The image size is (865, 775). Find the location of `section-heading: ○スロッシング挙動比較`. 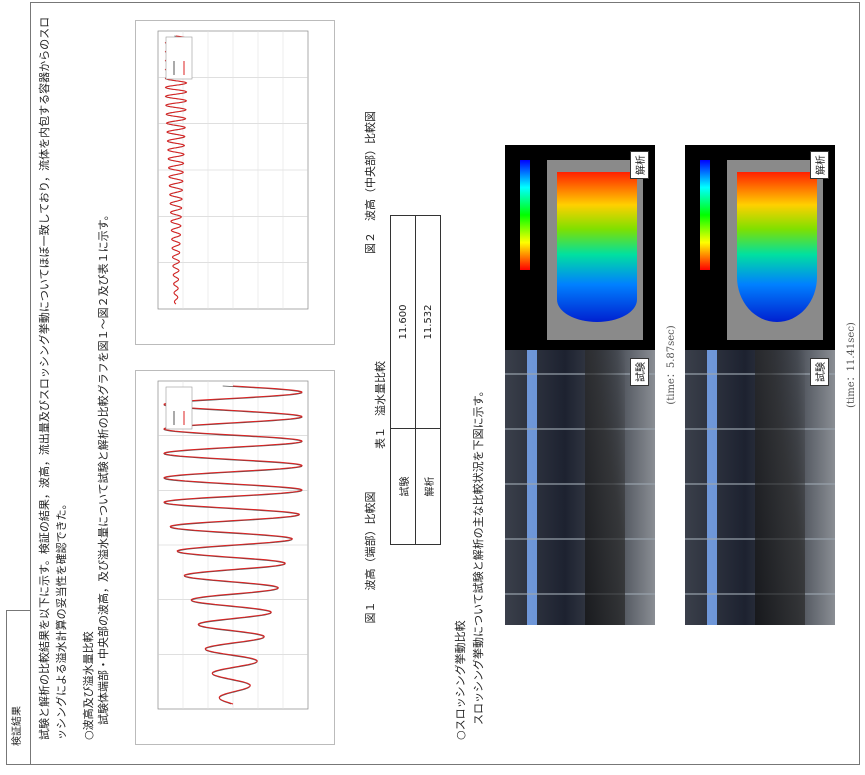

section-heading: ○スロッシング挙動比較 is located at coordinates (460, 680).